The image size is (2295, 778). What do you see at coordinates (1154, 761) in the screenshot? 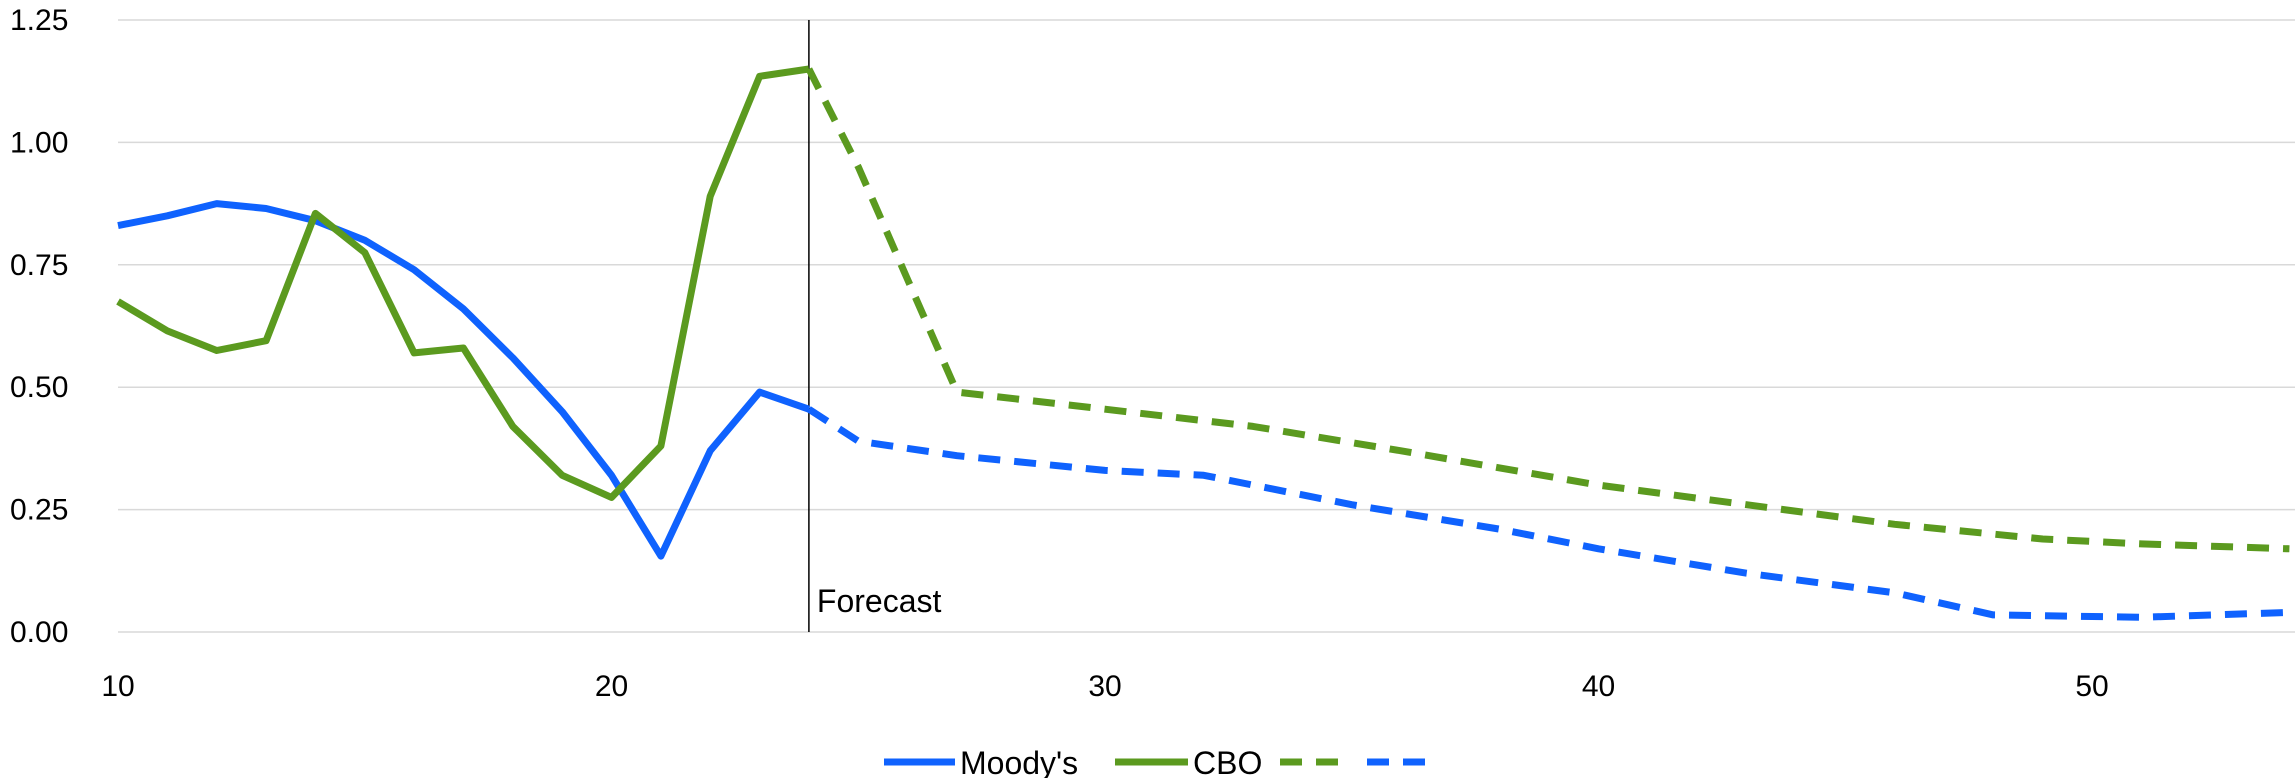
I see `legend: Moody's CBO` at bounding box center [1154, 761].